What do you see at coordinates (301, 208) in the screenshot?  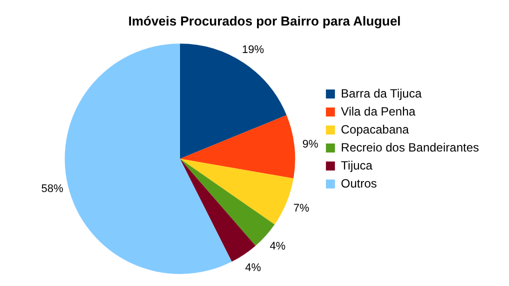 I see `data-label: 7%` at bounding box center [301, 208].